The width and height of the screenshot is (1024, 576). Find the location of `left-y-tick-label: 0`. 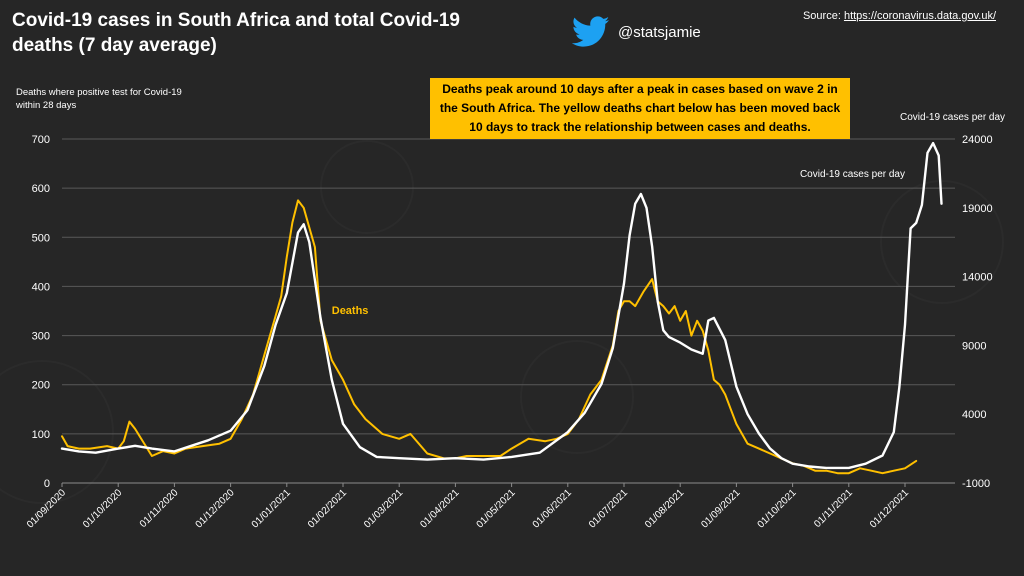

left-y-tick-label: 0 is located at coordinates (47, 484).